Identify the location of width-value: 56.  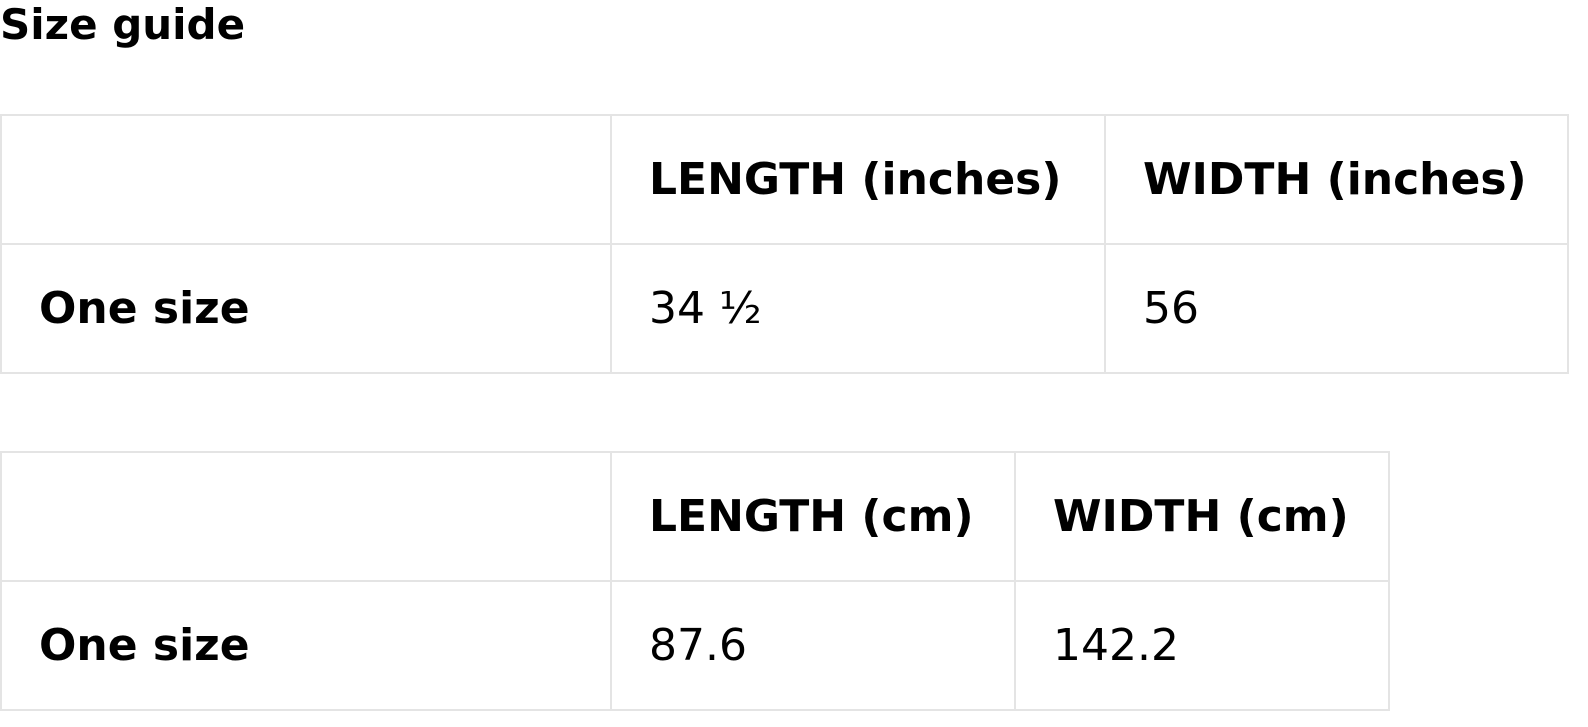
(1336, 308).